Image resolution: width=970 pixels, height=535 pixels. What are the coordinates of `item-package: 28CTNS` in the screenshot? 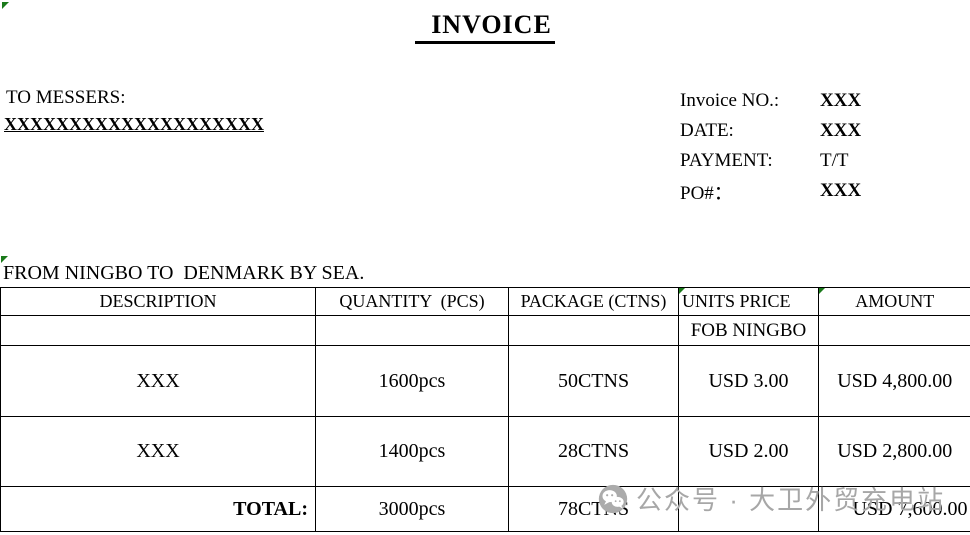 It's located at (593, 451).